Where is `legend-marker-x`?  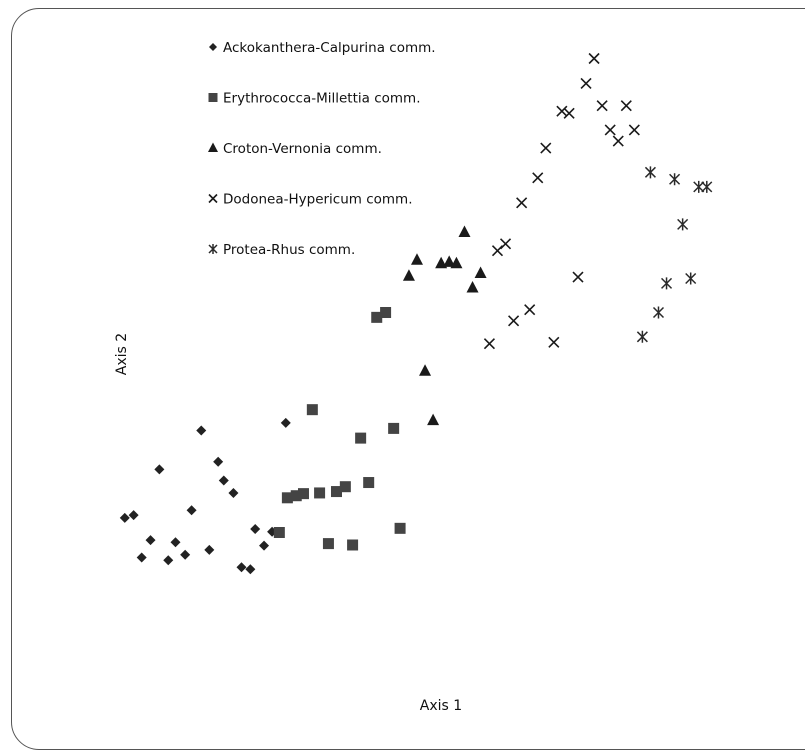
legend-marker-x is located at coordinates (213, 198).